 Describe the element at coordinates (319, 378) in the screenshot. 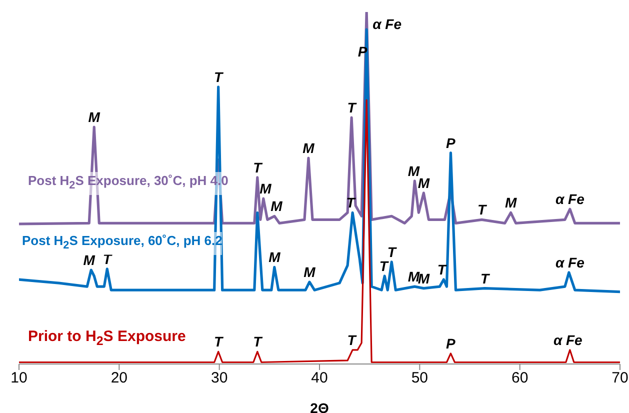

I see `x-tick-label: 40` at that location.